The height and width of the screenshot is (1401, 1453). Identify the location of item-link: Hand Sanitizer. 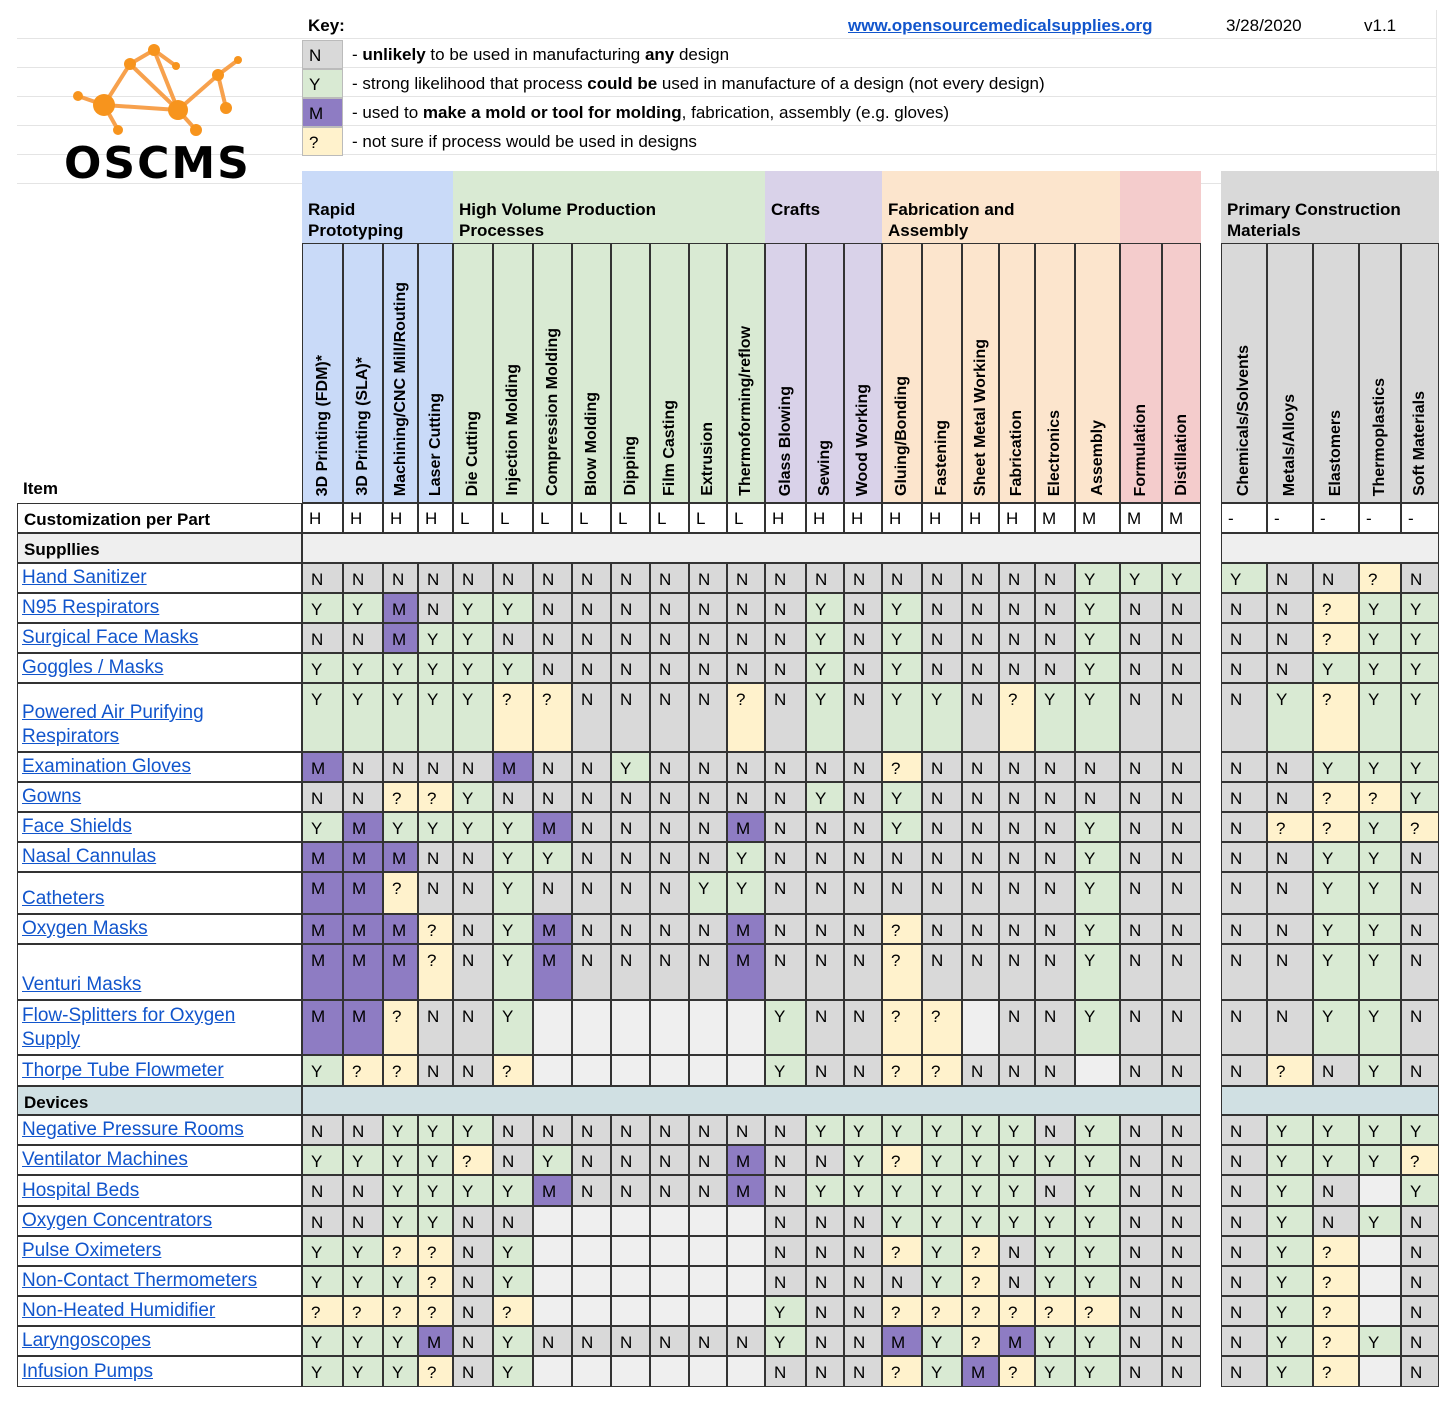
(84, 577).